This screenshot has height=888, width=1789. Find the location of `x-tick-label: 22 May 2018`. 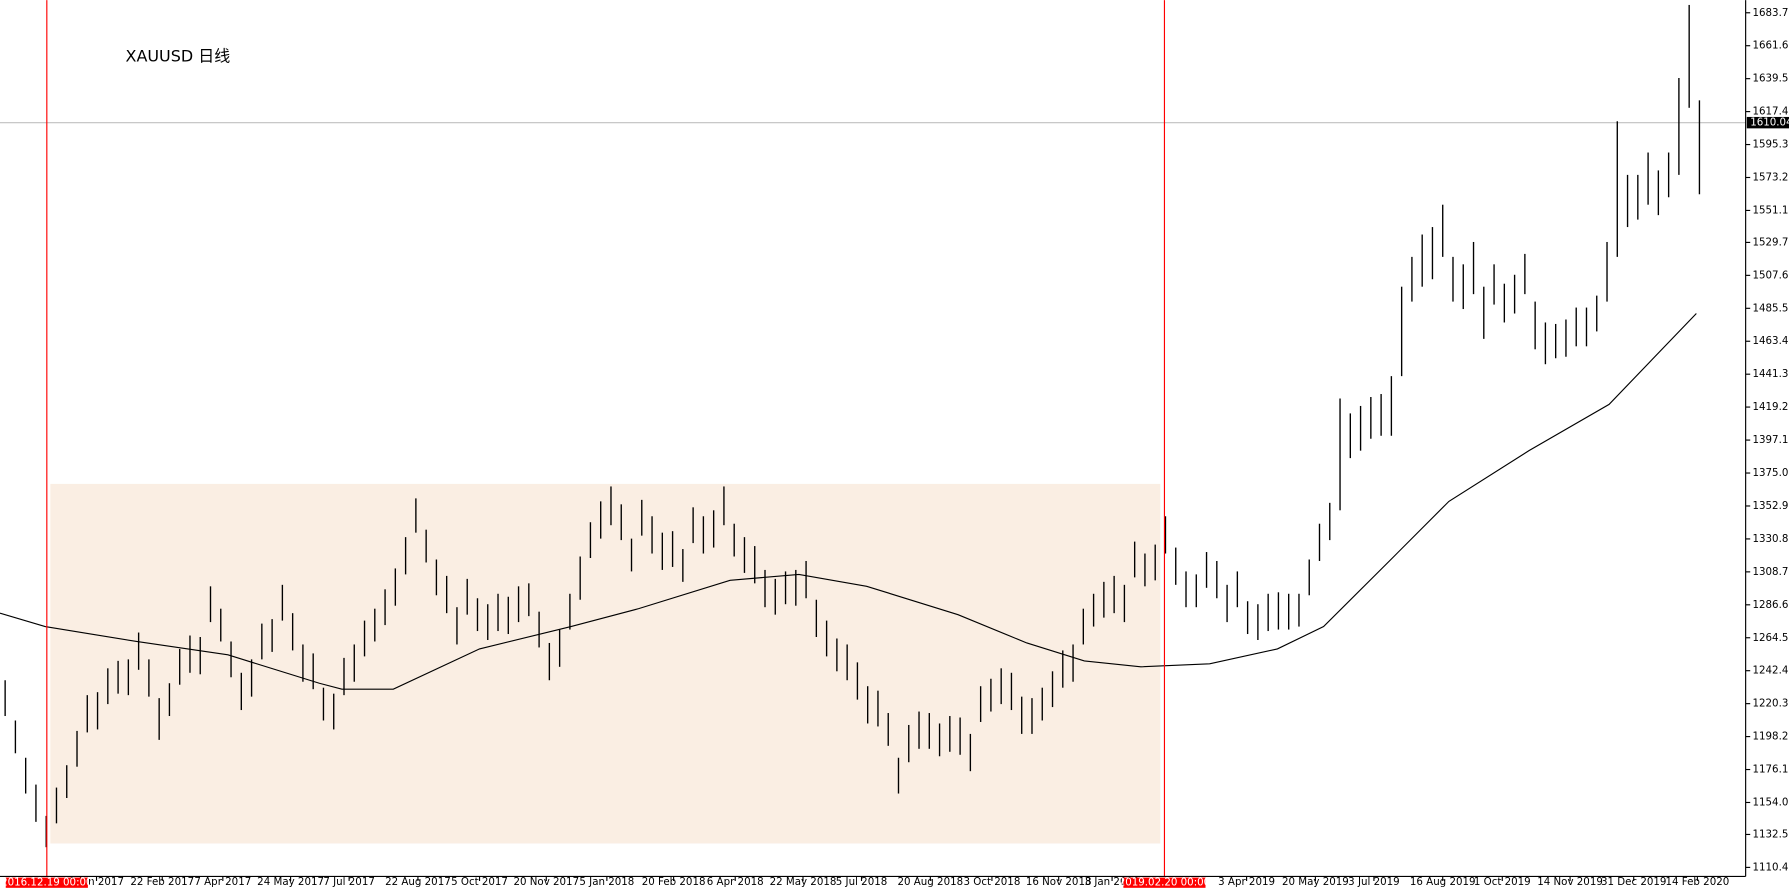

x-tick-label: 22 May 2018 is located at coordinates (803, 882).